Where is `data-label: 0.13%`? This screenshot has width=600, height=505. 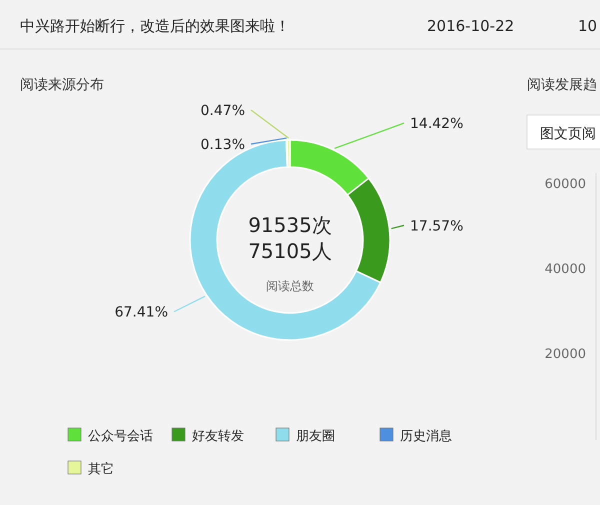 data-label: 0.13% is located at coordinates (222, 145).